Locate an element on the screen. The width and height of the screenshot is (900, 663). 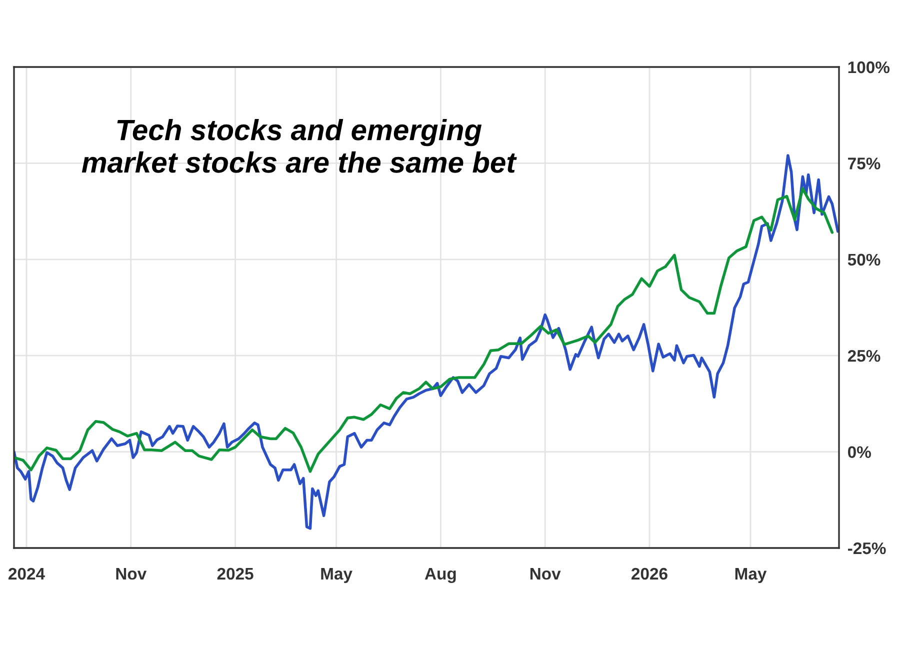
y-tick-label: 75% is located at coordinates (864, 164).